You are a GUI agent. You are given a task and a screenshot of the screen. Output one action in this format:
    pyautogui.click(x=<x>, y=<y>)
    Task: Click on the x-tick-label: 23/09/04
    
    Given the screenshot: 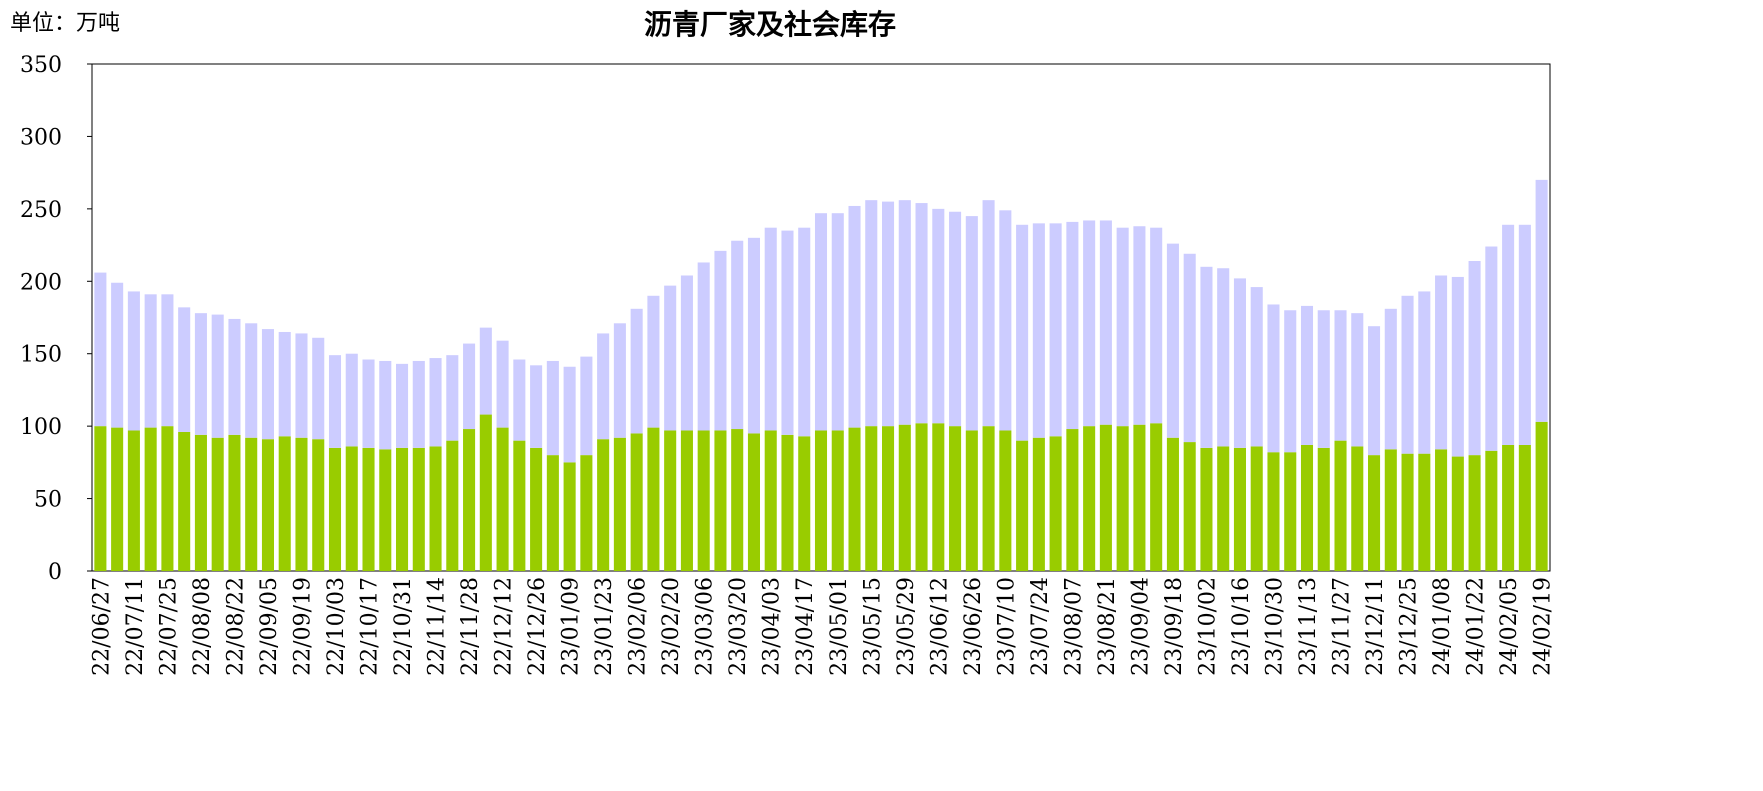 What is the action you would take?
    pyautogui.click(x=1140, y=626)
    